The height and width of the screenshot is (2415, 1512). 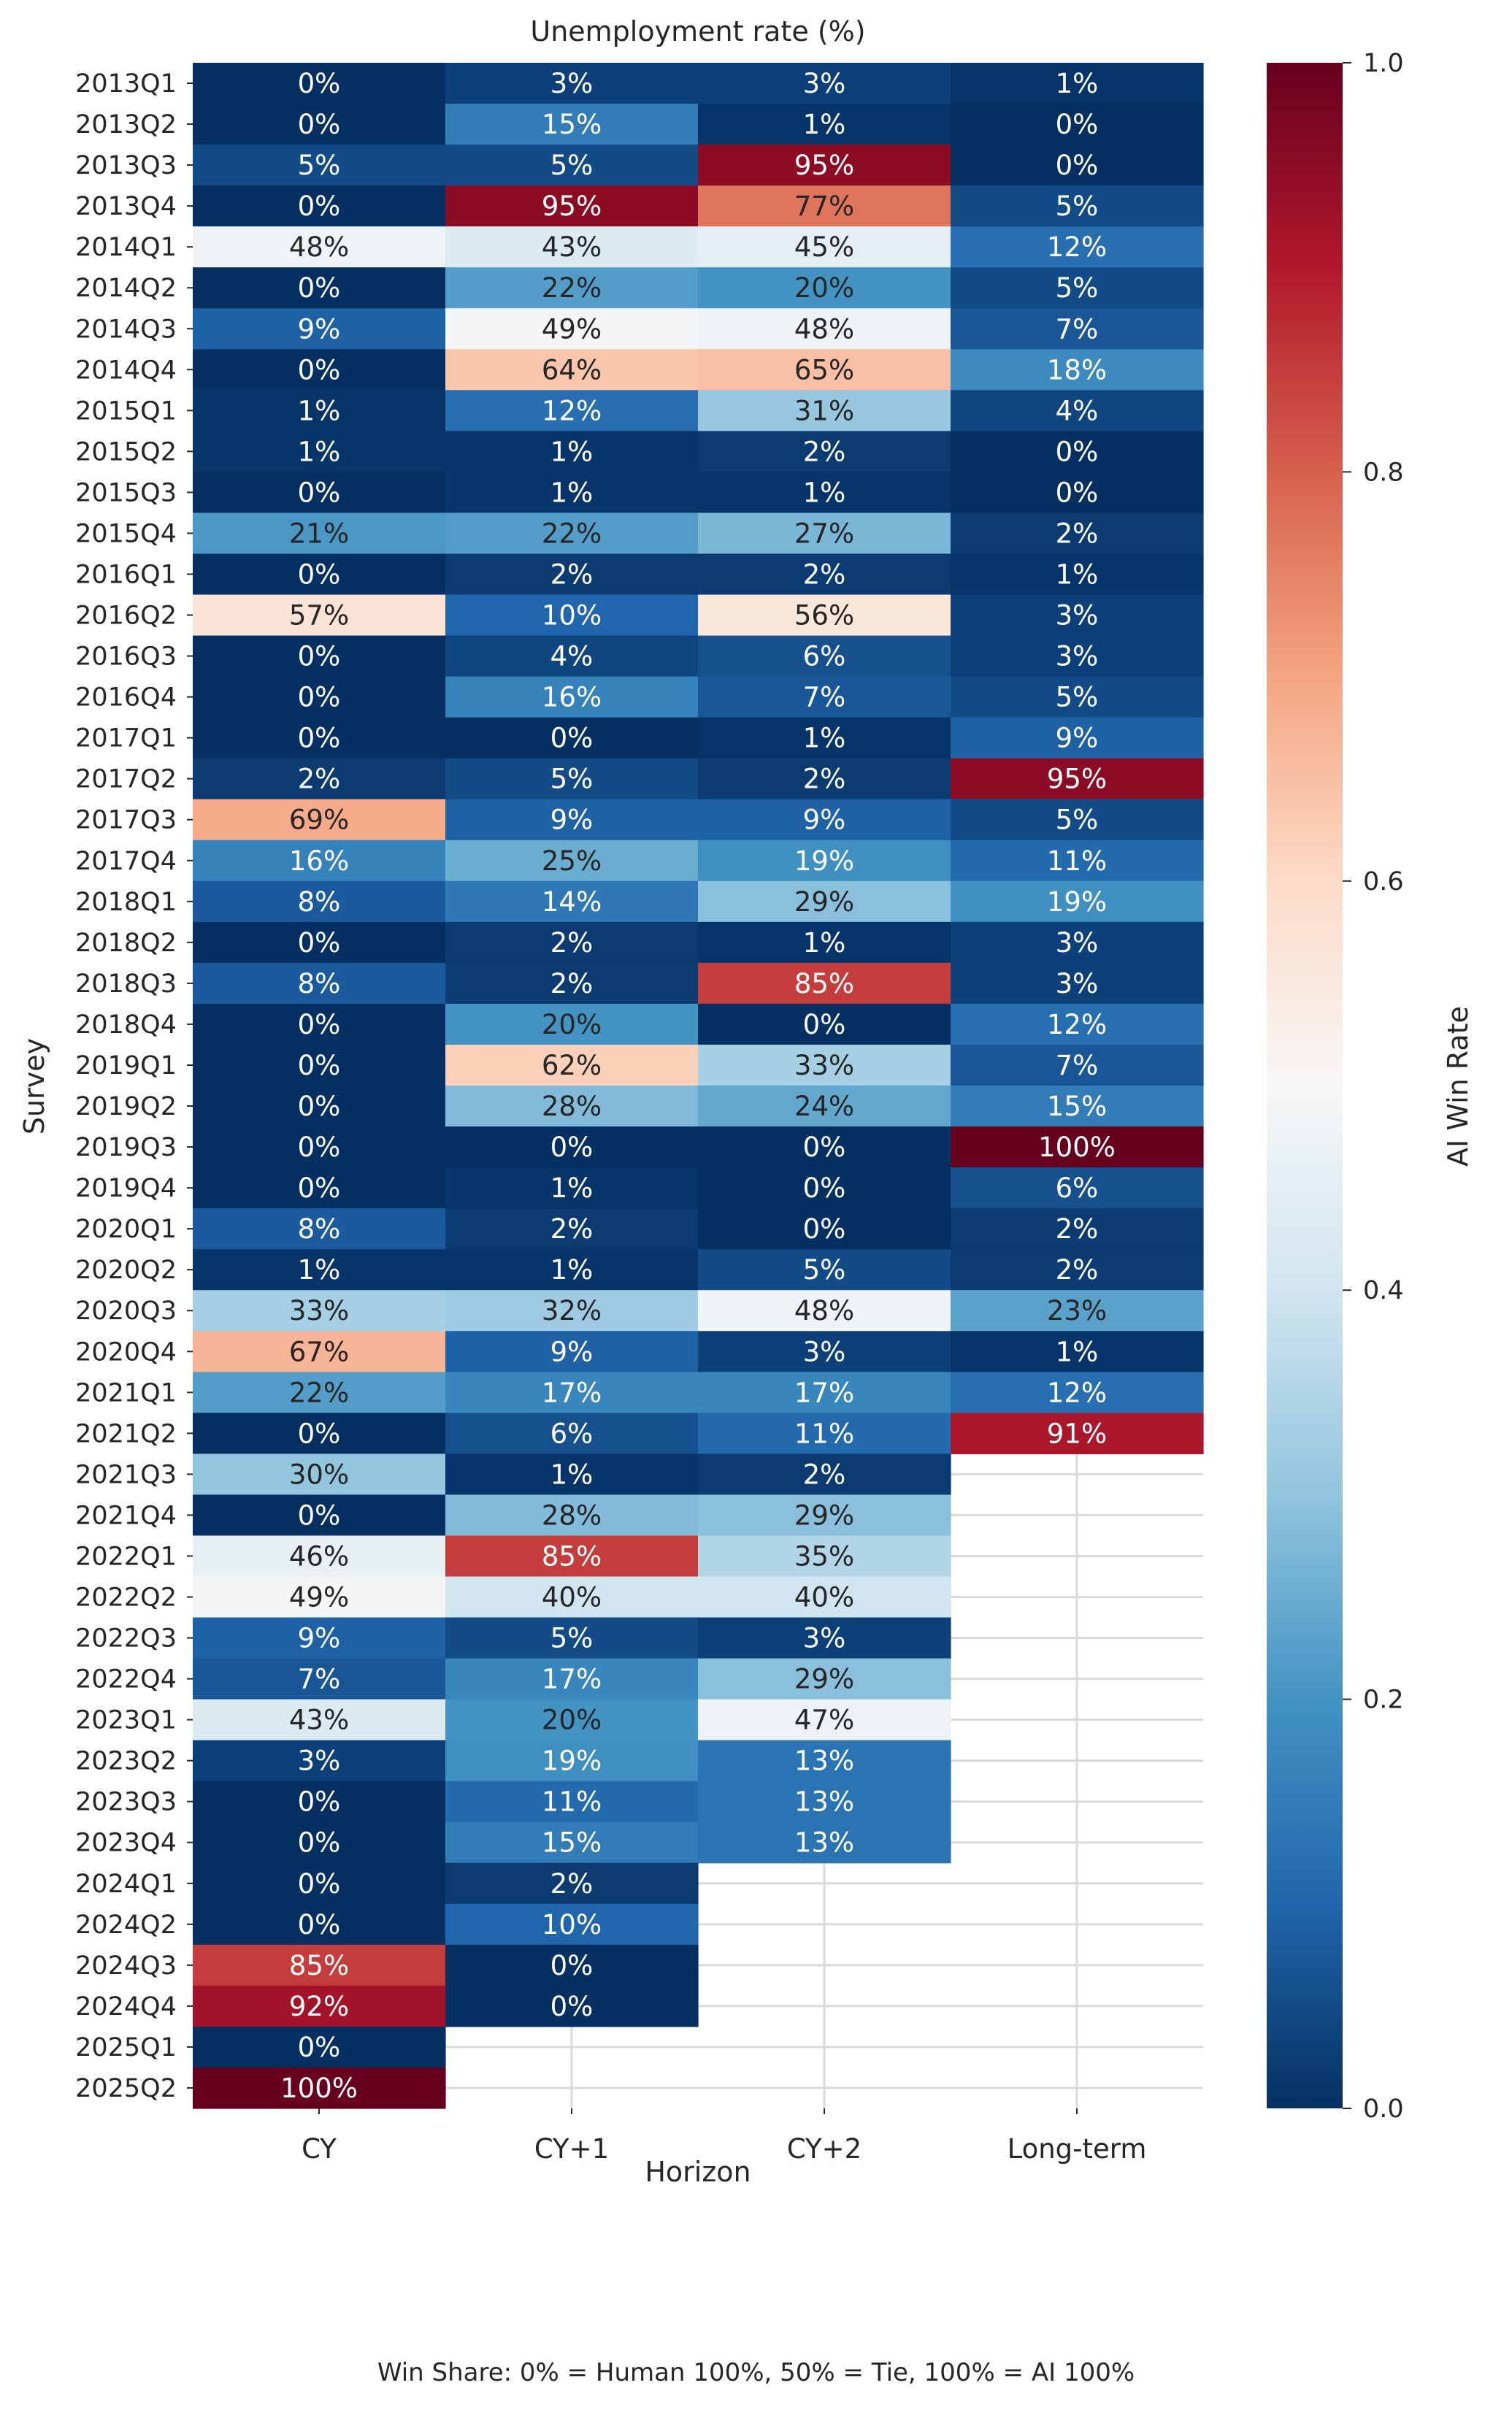 I want to click on y-tick-label: 2019Q4, so click(x=126, y=1188).